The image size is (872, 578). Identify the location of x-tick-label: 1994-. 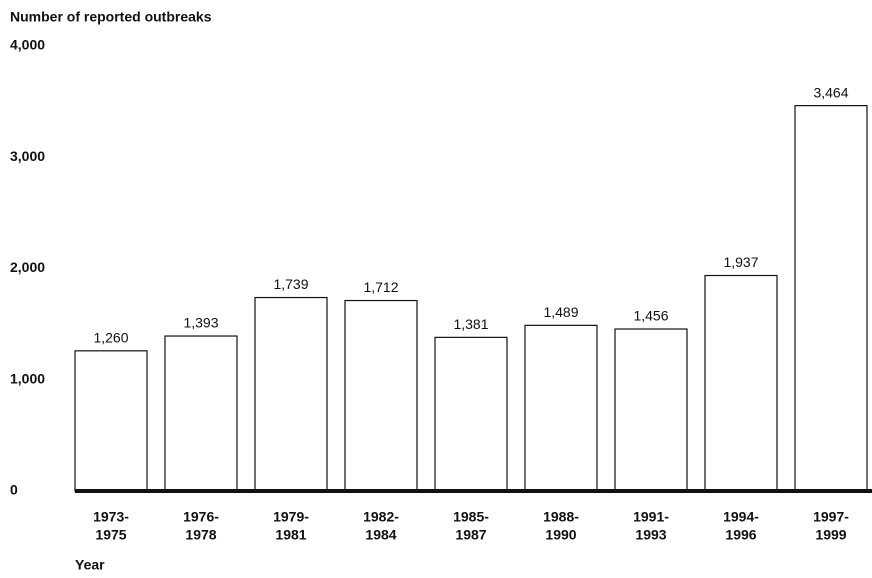
(741, 517).